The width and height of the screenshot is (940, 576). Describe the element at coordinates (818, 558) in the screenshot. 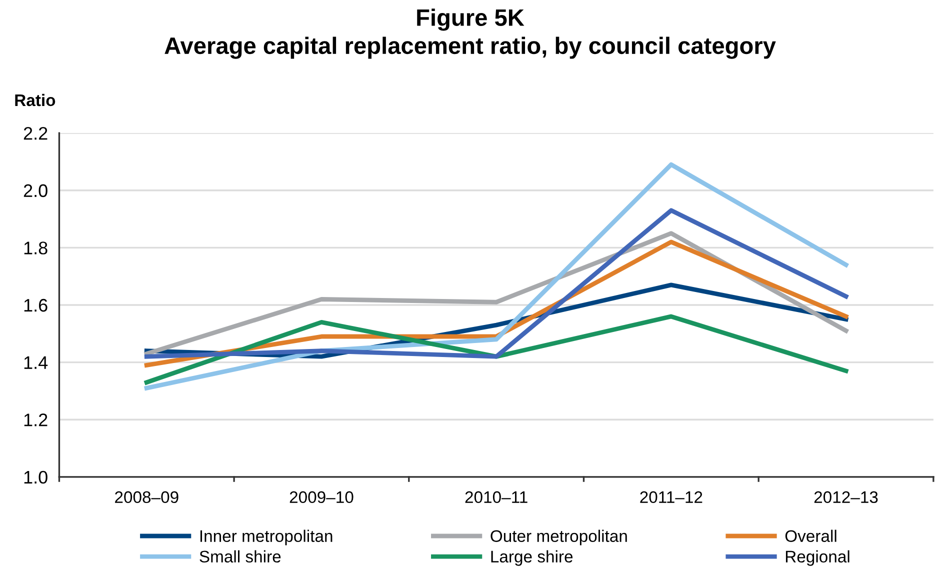

I see `legend-label: Regional` at that location.